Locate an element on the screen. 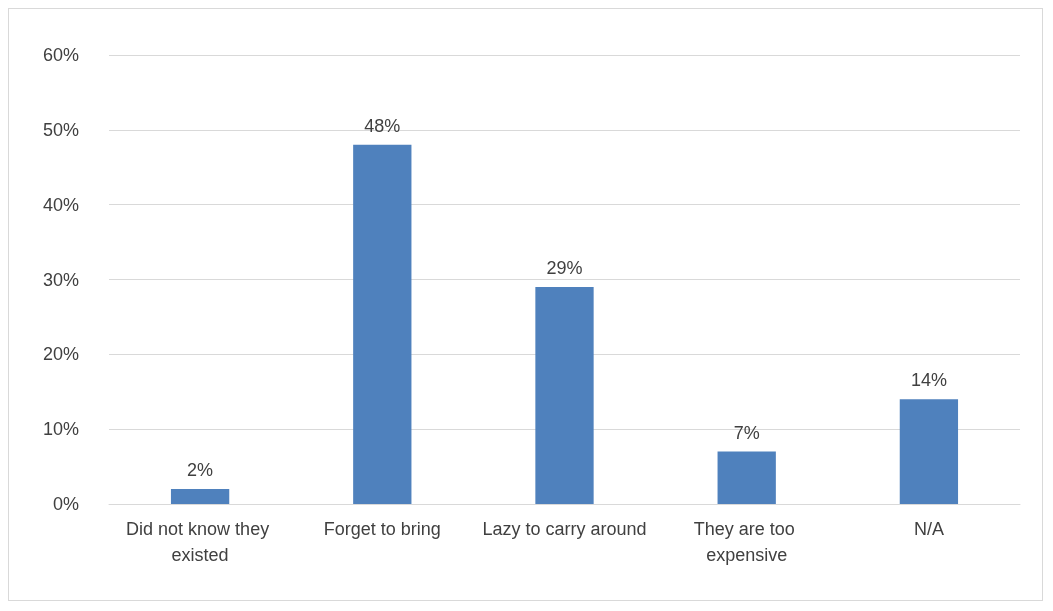 The image size is (1053, 611). x-tick-label: Did not know they existed is located at coordinates (200, 542).